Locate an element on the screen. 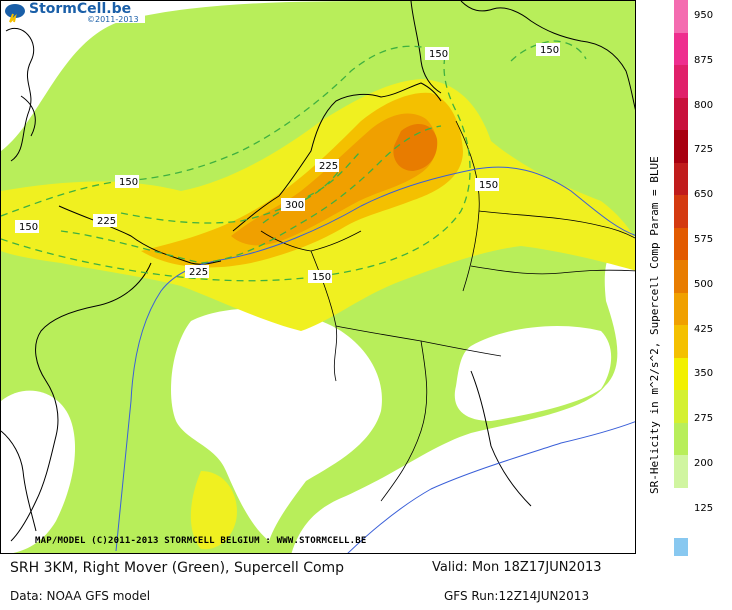 This screenshot has height=610, width=732. footer-data-source: Data: NOAA GFS model is located at coordinates (80, 596).